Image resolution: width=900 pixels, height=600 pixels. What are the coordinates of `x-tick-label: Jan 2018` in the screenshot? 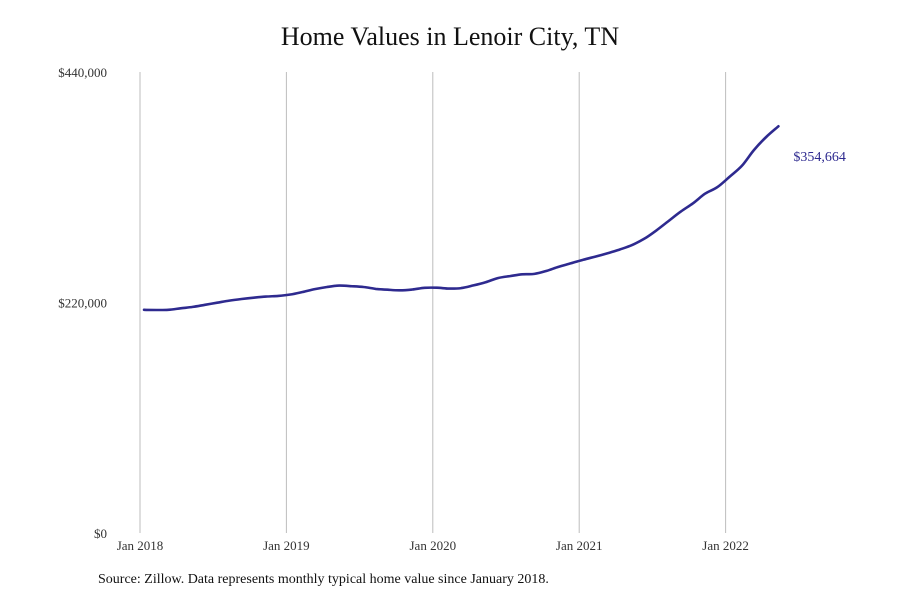 It's located at (140, 545).